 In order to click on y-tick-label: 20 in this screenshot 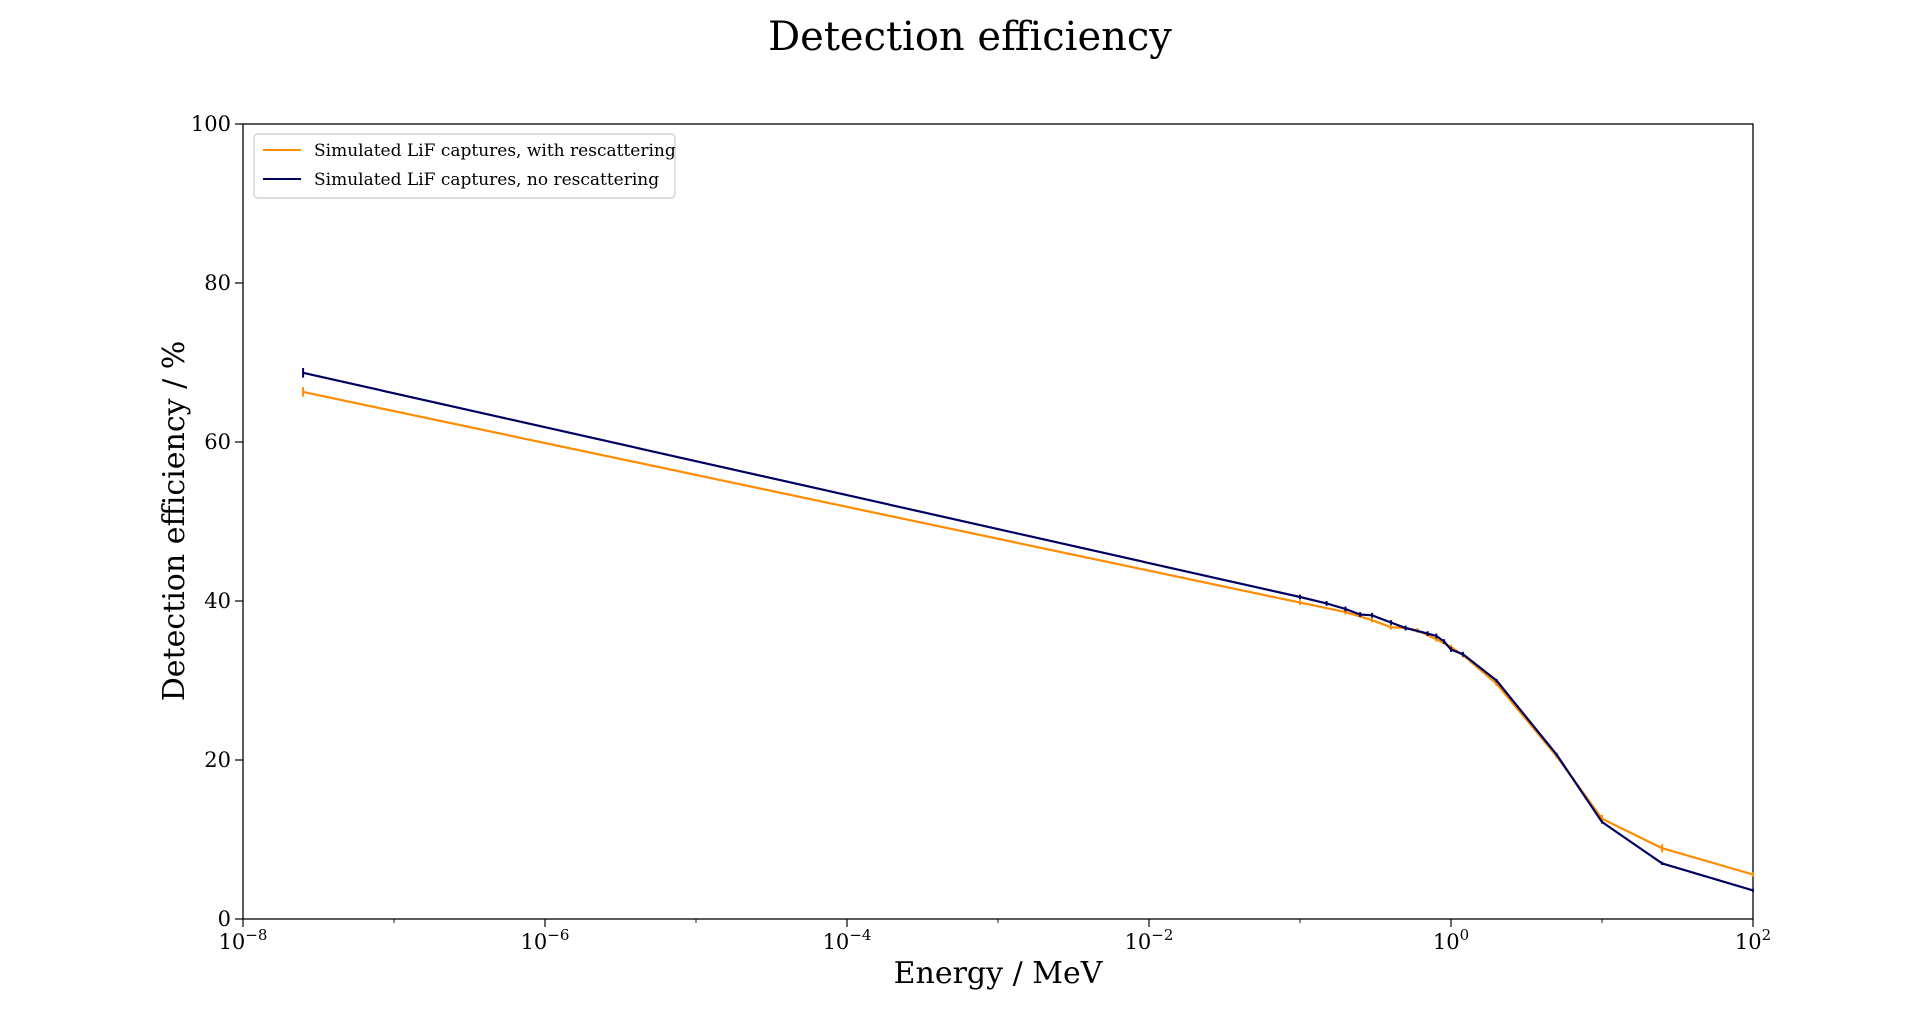, I will do `click(217, 760)`.